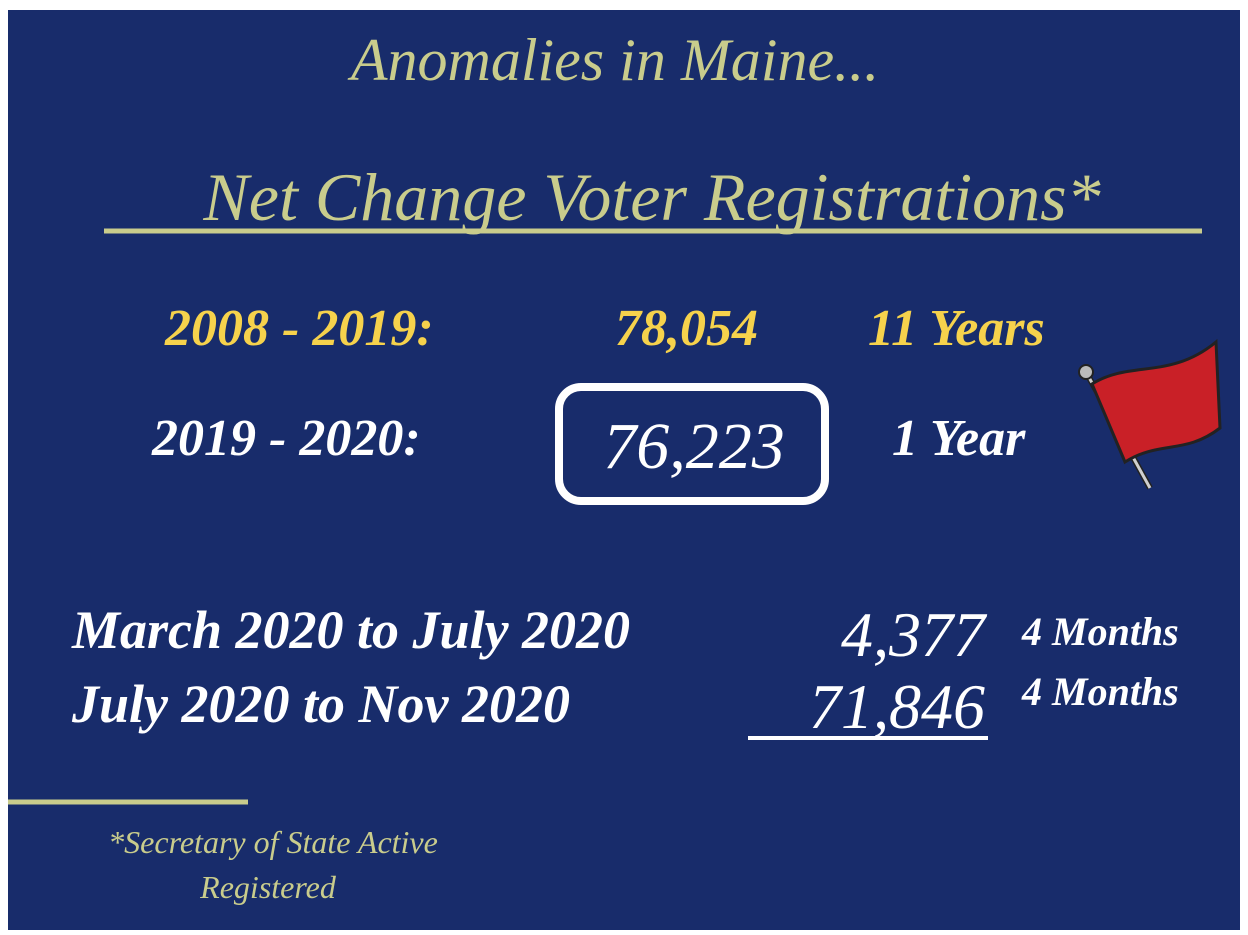  Describe the element at coordinates (686, 328) in the screenshot. I see `value: 78,054` at that location.